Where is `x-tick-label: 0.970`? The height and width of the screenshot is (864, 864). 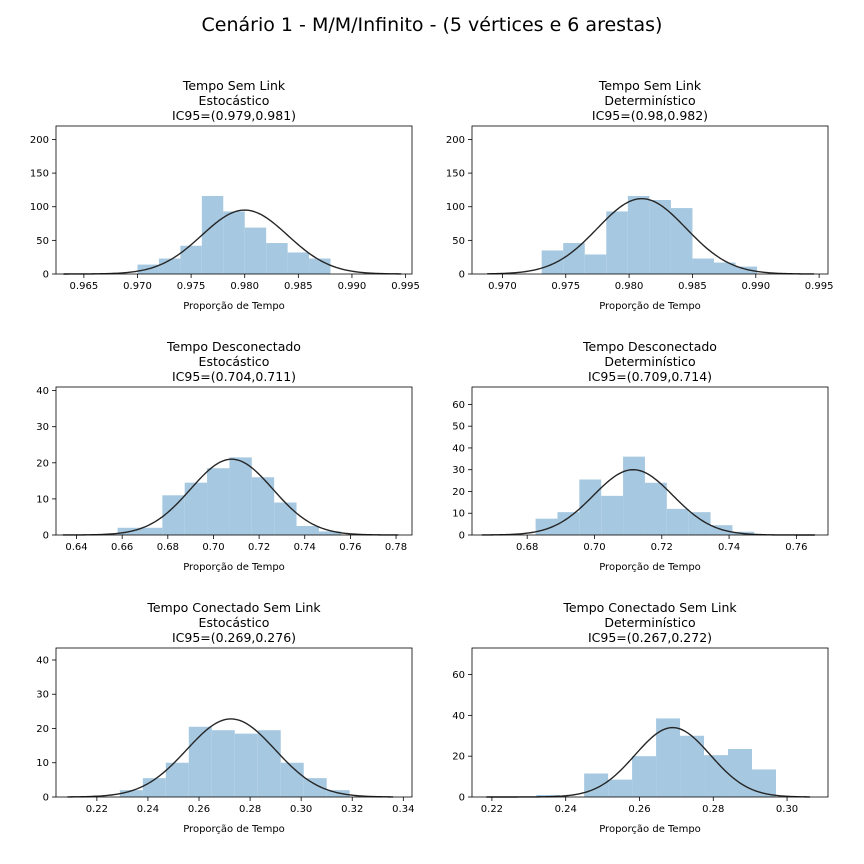 x-tick-label: 0.970 is located at coordinates (137, 286).